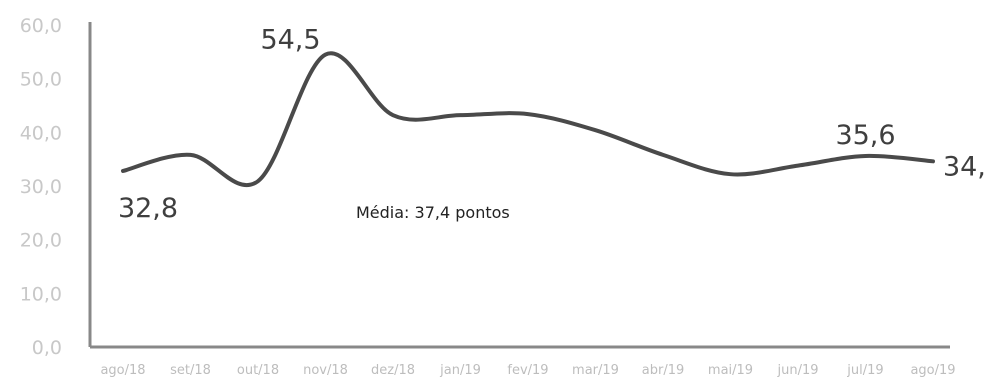  I want to click on x-tick-label: jun/19, so click(797, 370).